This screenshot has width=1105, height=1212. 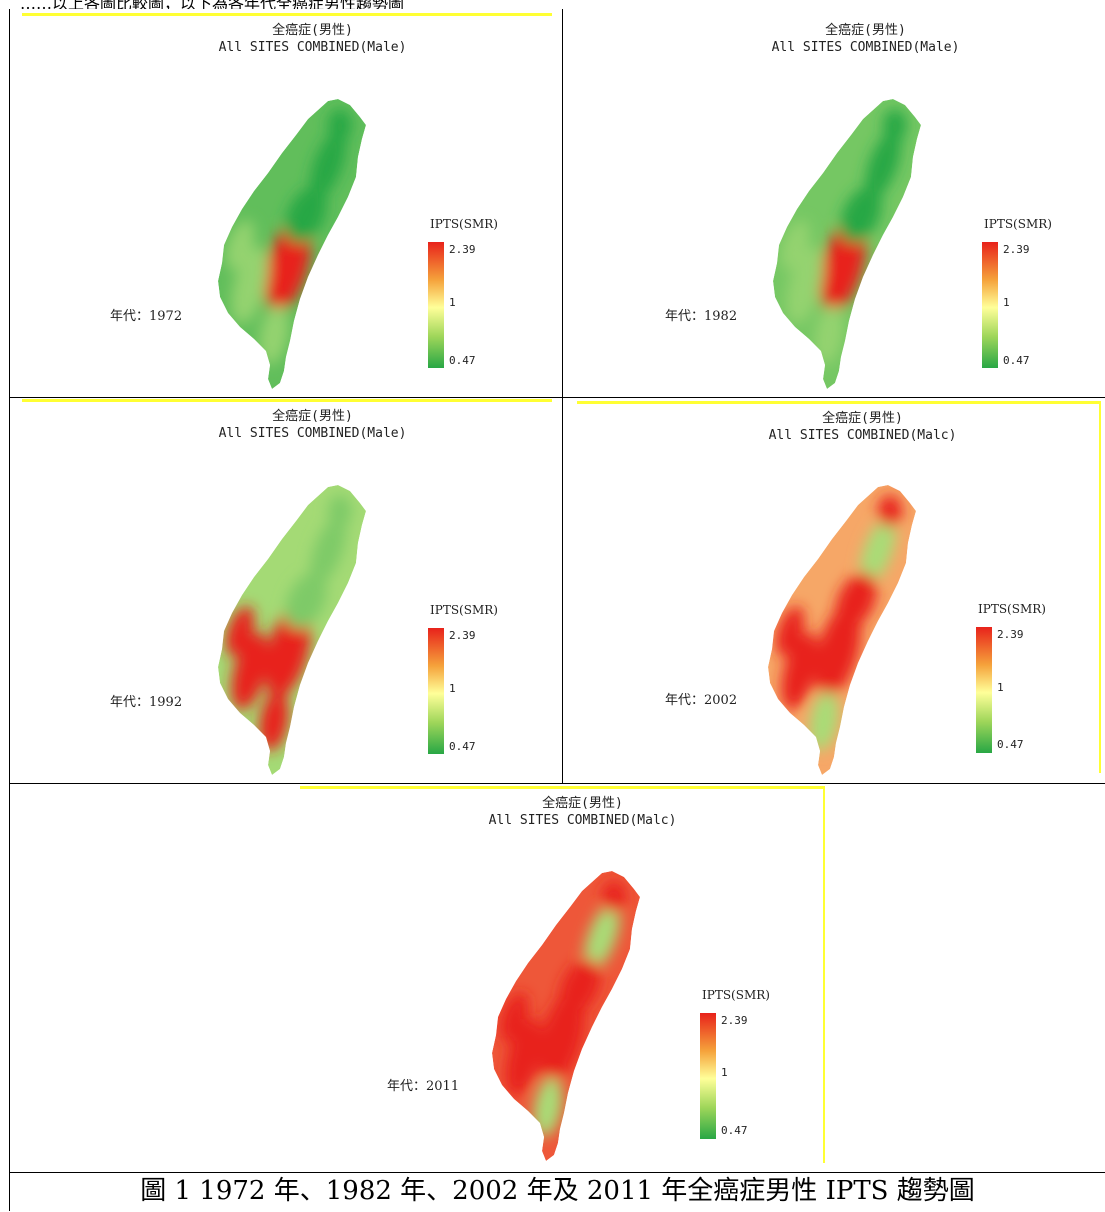 I want to click on top-fragment: ……以上各圖比較圖，以下為各年代全癌症男性趨勢圖, so click(x=212, y=4).